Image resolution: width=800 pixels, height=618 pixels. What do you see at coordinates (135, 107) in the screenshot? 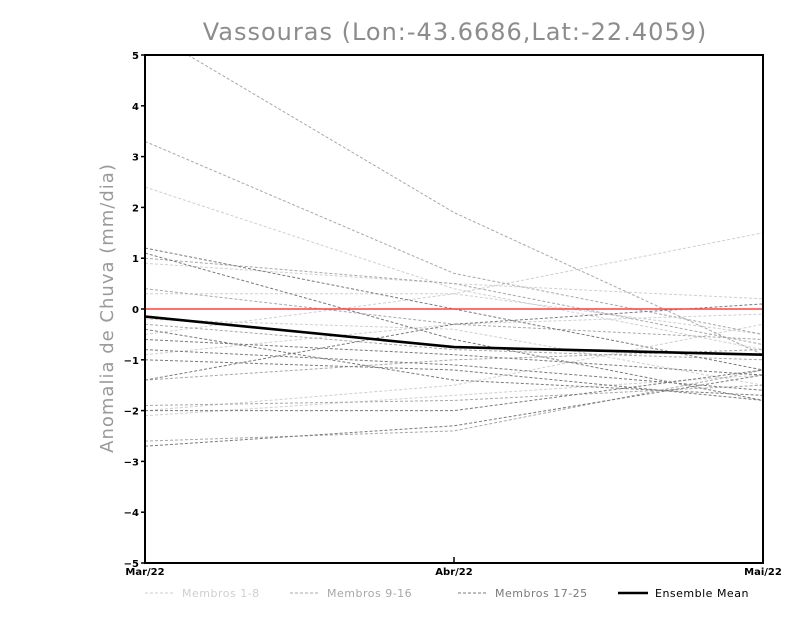
I see `y-tick-label: 4` at bounding box center [135, 107].